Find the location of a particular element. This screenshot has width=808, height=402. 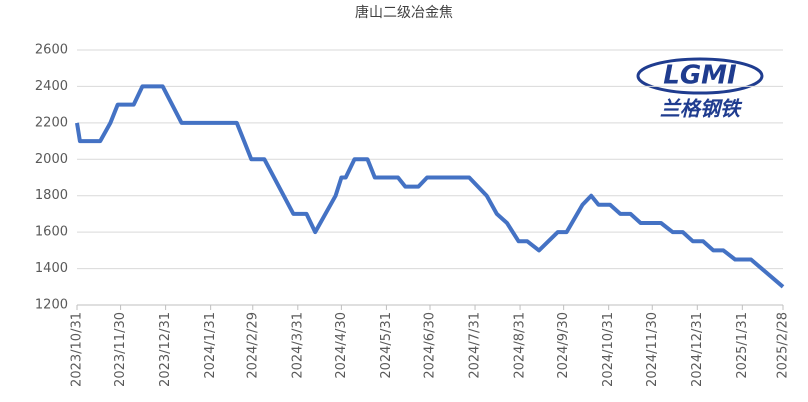

y-tick-label: 2200 is located at coordinates (51, 122).